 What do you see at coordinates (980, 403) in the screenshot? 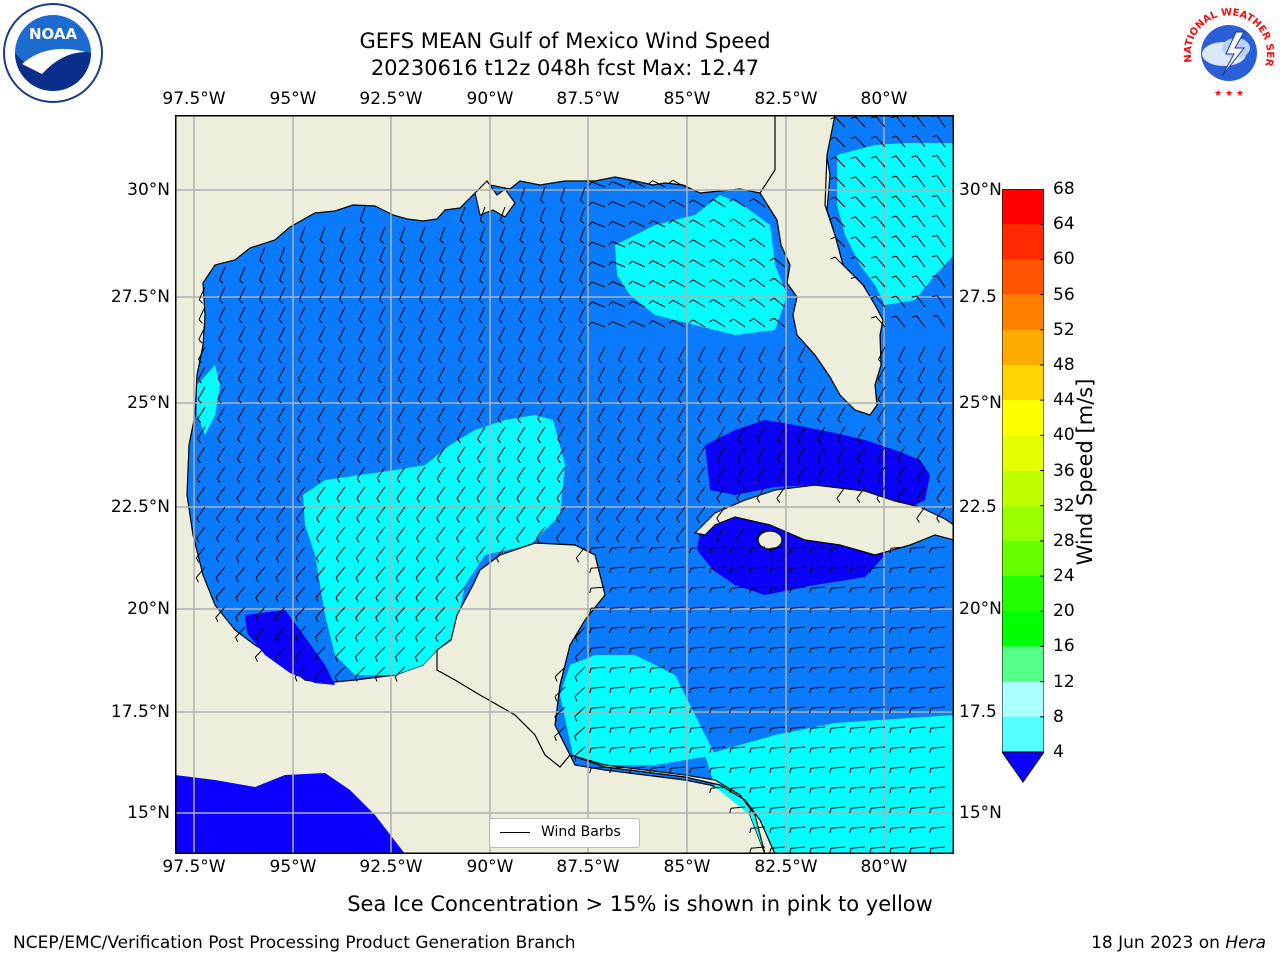
I see `lat-label-right: 25°N` at bounding box center [980, 403].